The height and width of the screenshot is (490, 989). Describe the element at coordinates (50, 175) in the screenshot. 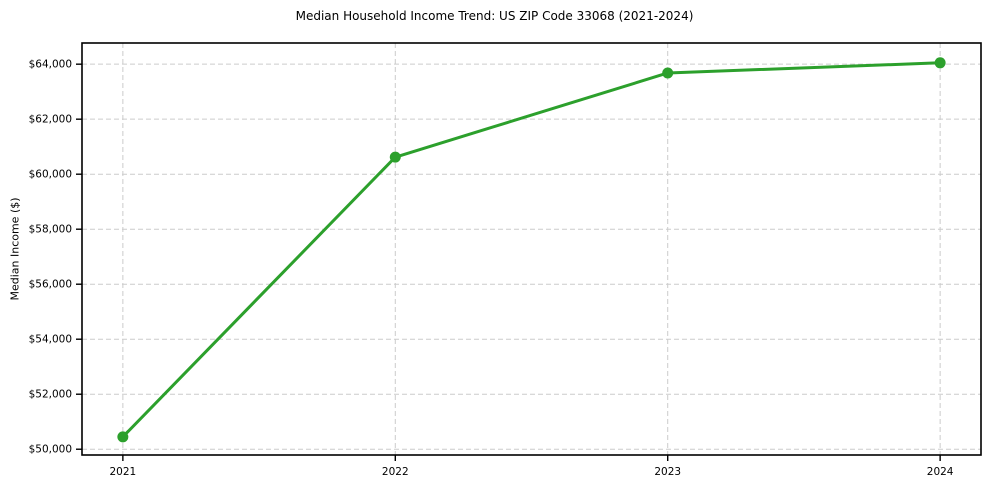

I see `y-tick-label: $60,000` at that location.